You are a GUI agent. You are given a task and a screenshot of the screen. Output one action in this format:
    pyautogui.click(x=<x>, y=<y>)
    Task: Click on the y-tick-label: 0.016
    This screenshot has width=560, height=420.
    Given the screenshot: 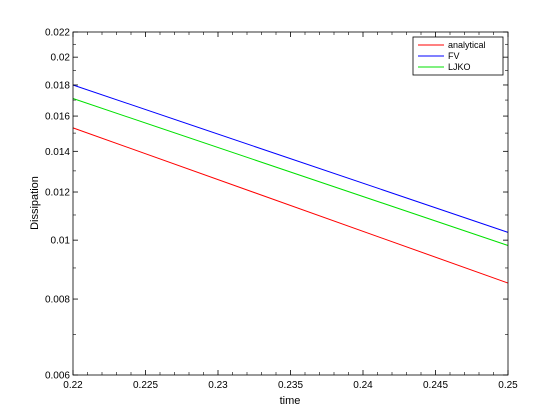 What is the action you would take?
    pyautogui.click(x=57, y=117)
    